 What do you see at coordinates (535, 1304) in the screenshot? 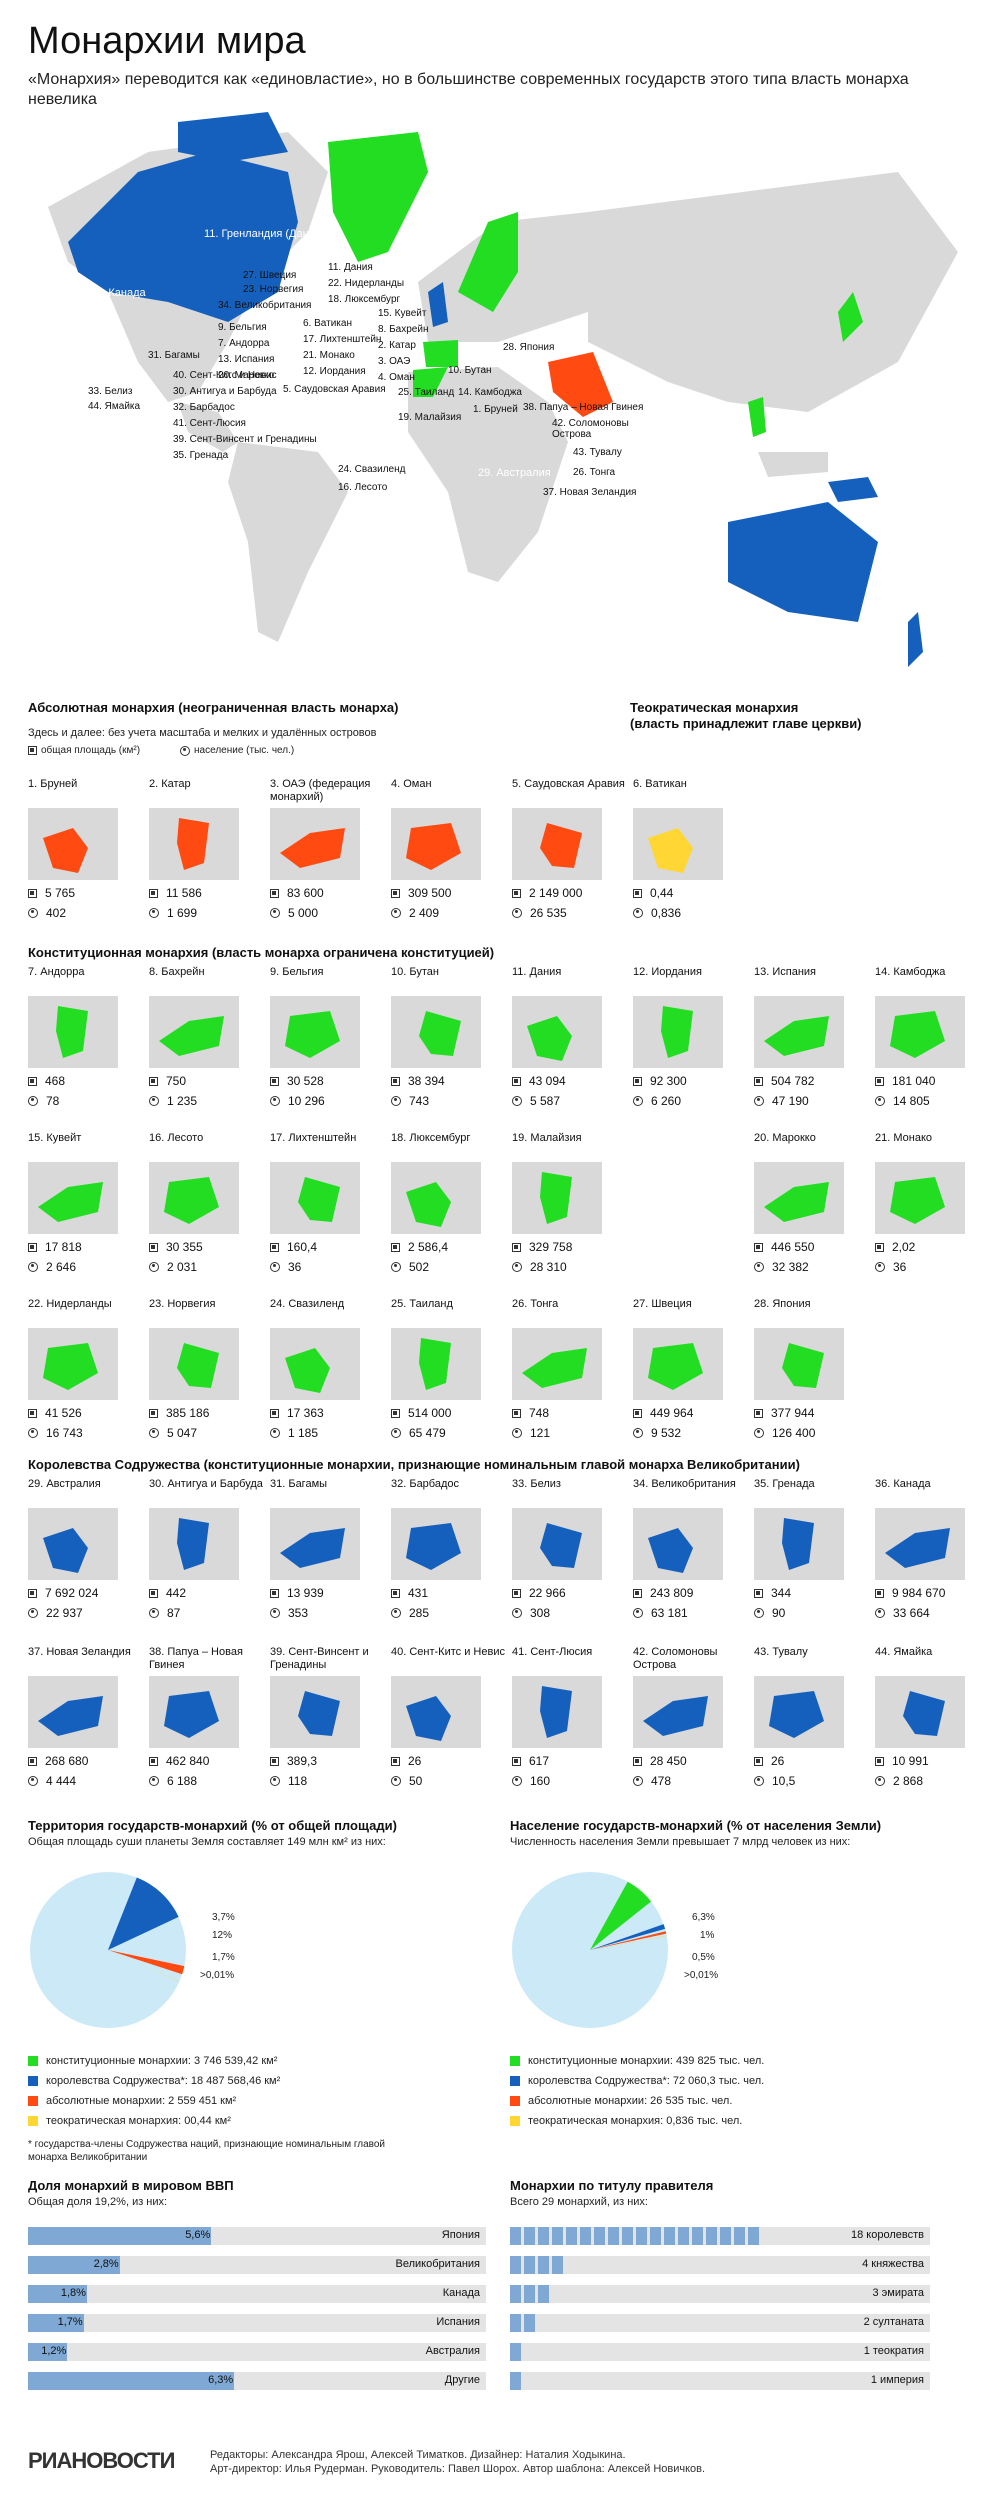
I see `country-name: 26. Тонга` at bounding box center [535, 1304].